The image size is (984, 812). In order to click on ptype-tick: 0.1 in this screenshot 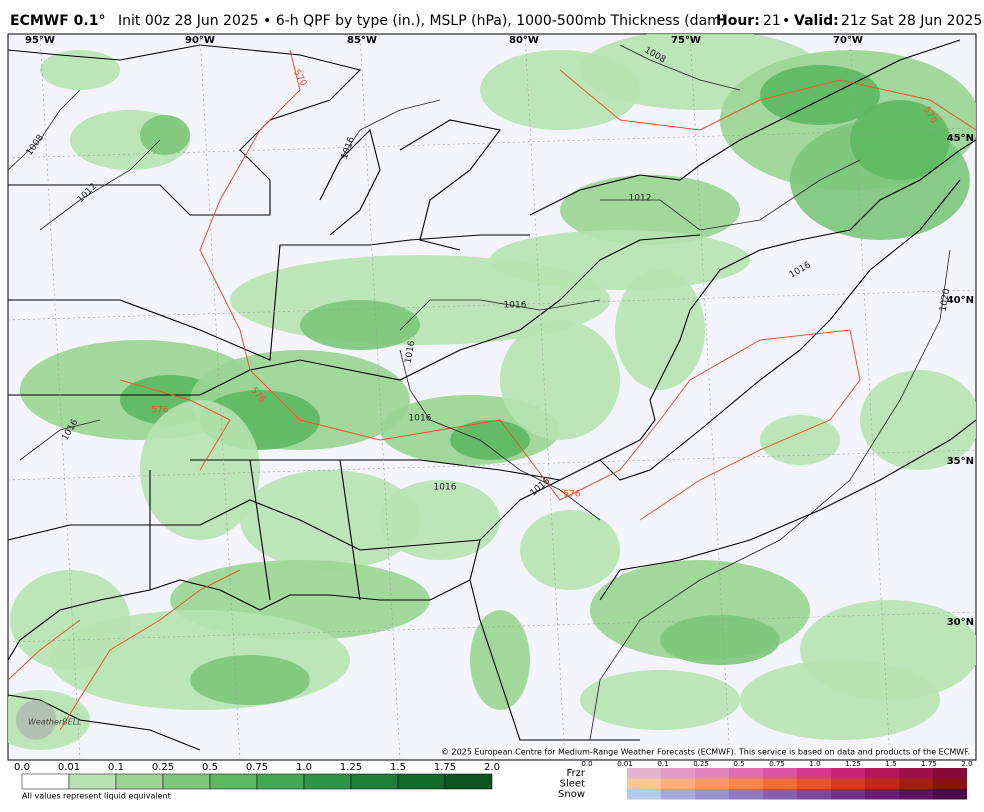, I will do `click(662, 764)`.